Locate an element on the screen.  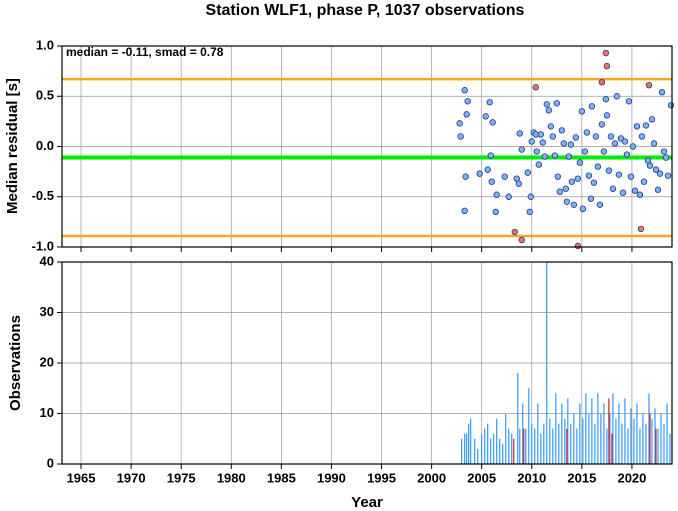
x-tick-label: 1980 is located at coordinates (231, 477).